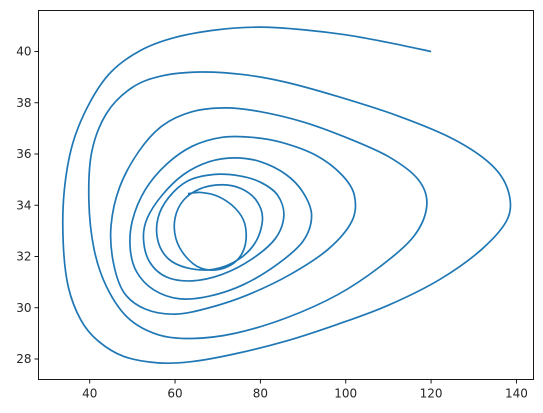  What do you see at coordinates (305, 390) in the screenshot?
I see `x-axis: 40 60 80 100 120 140` at bounding box center [305, 390].